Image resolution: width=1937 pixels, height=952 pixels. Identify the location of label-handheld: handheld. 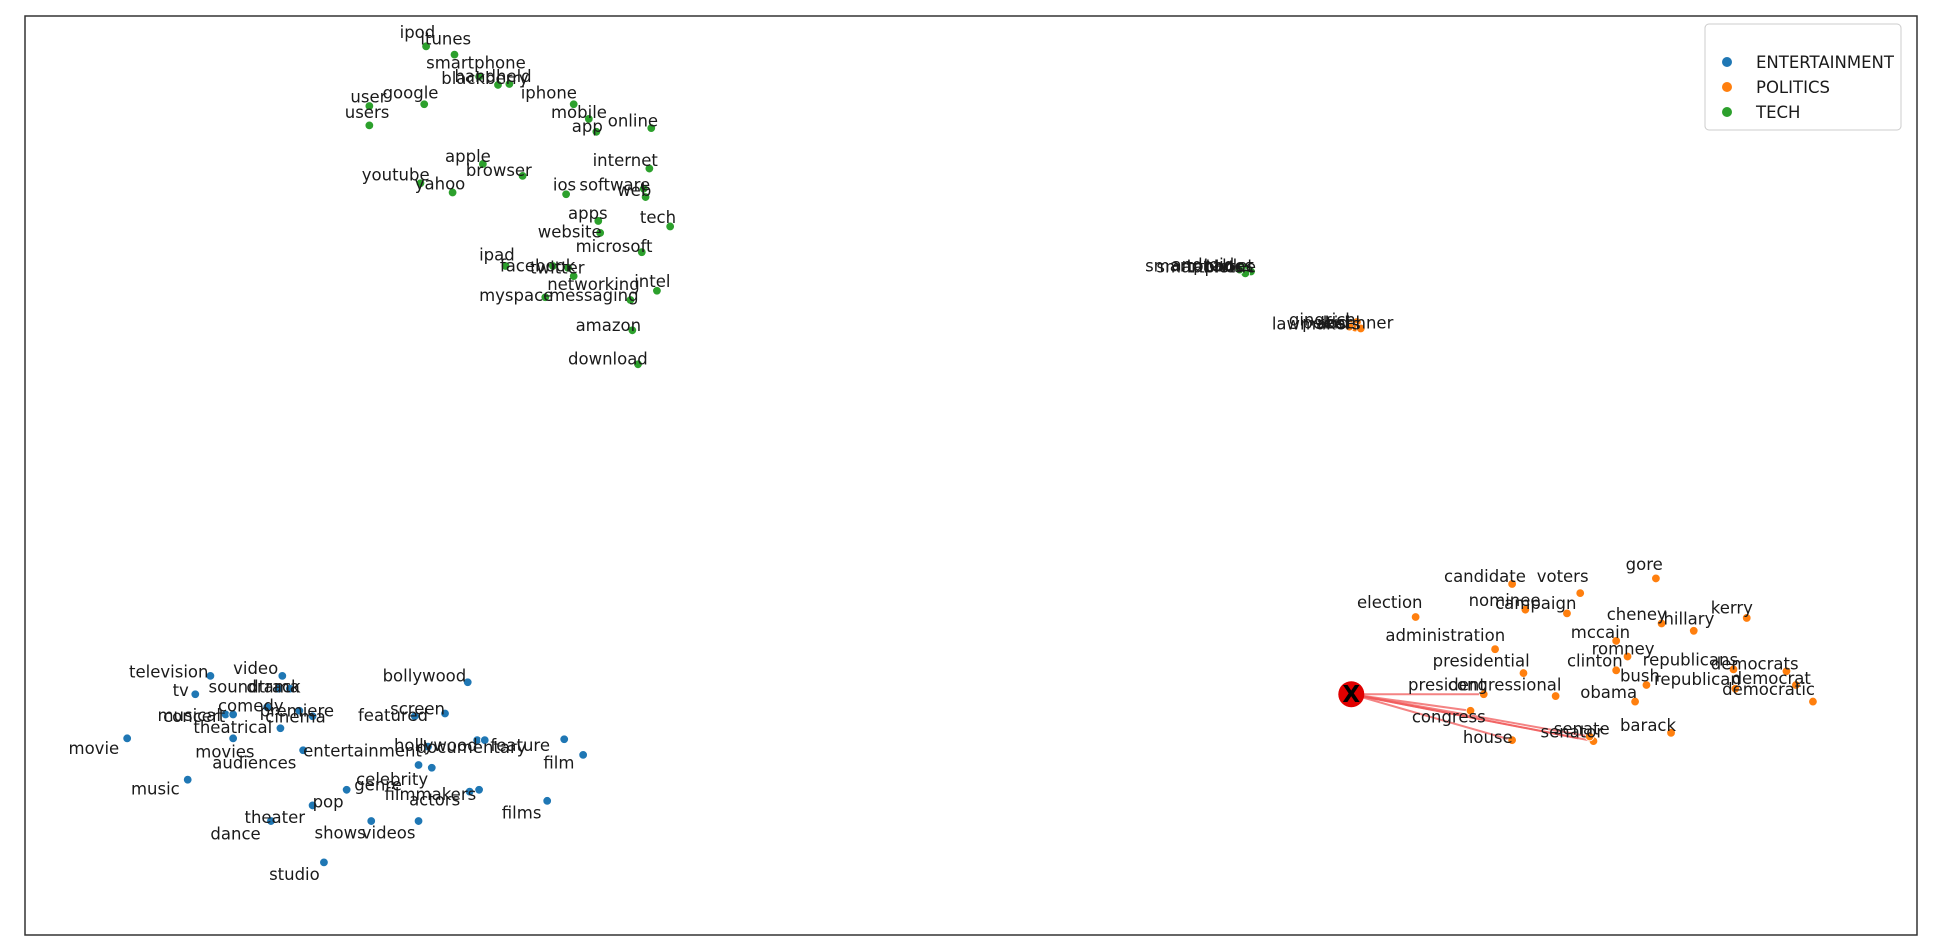
(492, 76).